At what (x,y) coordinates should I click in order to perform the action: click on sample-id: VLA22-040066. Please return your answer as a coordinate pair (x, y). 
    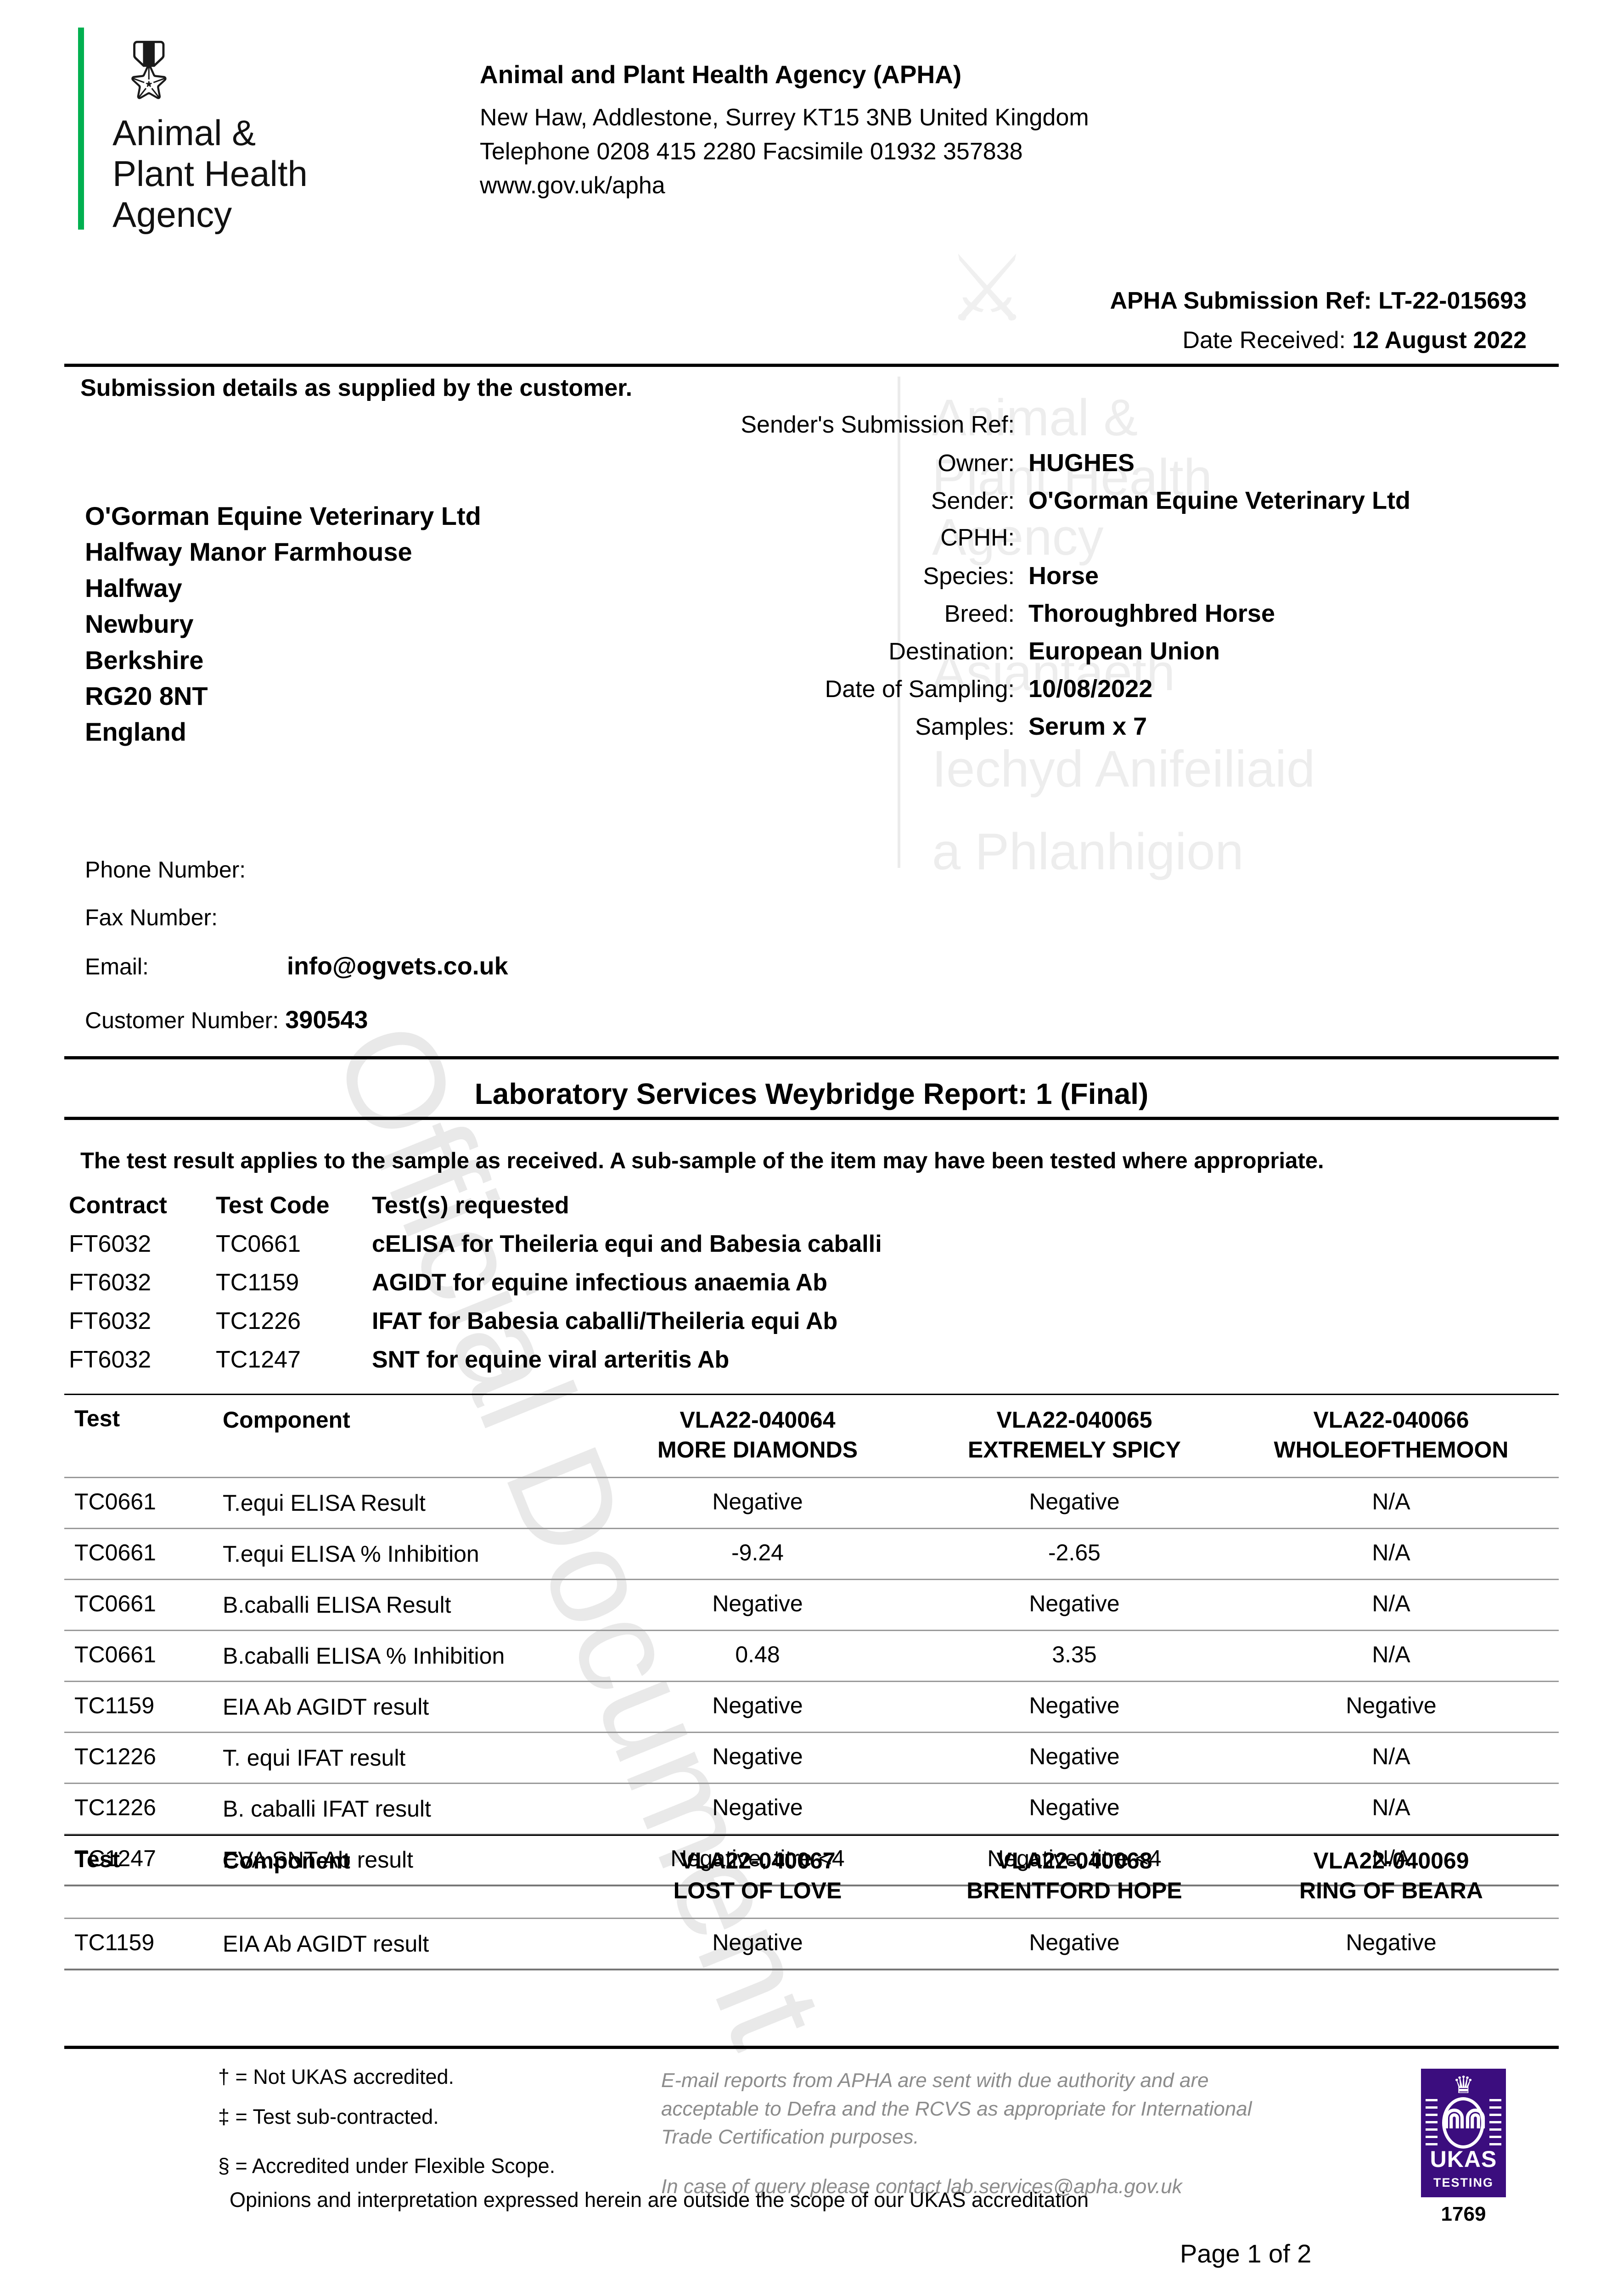
    Looking at the image, I should click on (1391, 1420).